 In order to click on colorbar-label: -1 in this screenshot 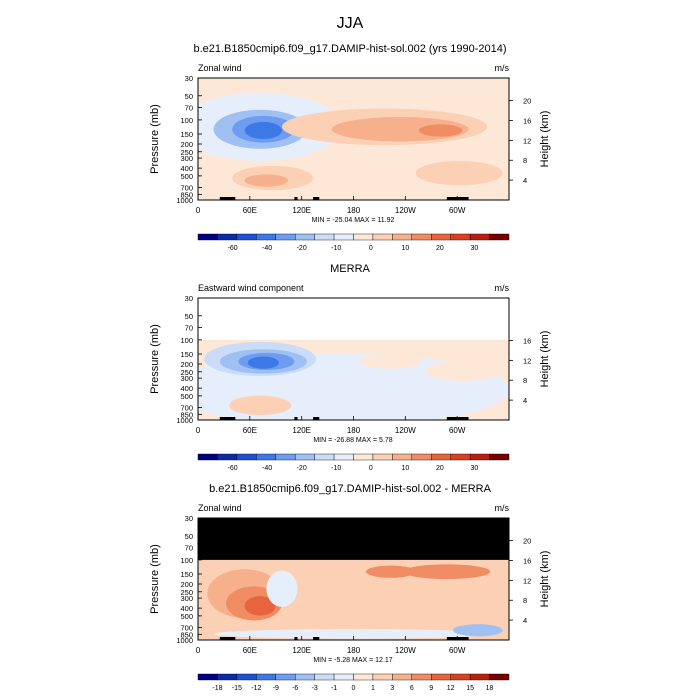, I will do `click(334, 688)`.